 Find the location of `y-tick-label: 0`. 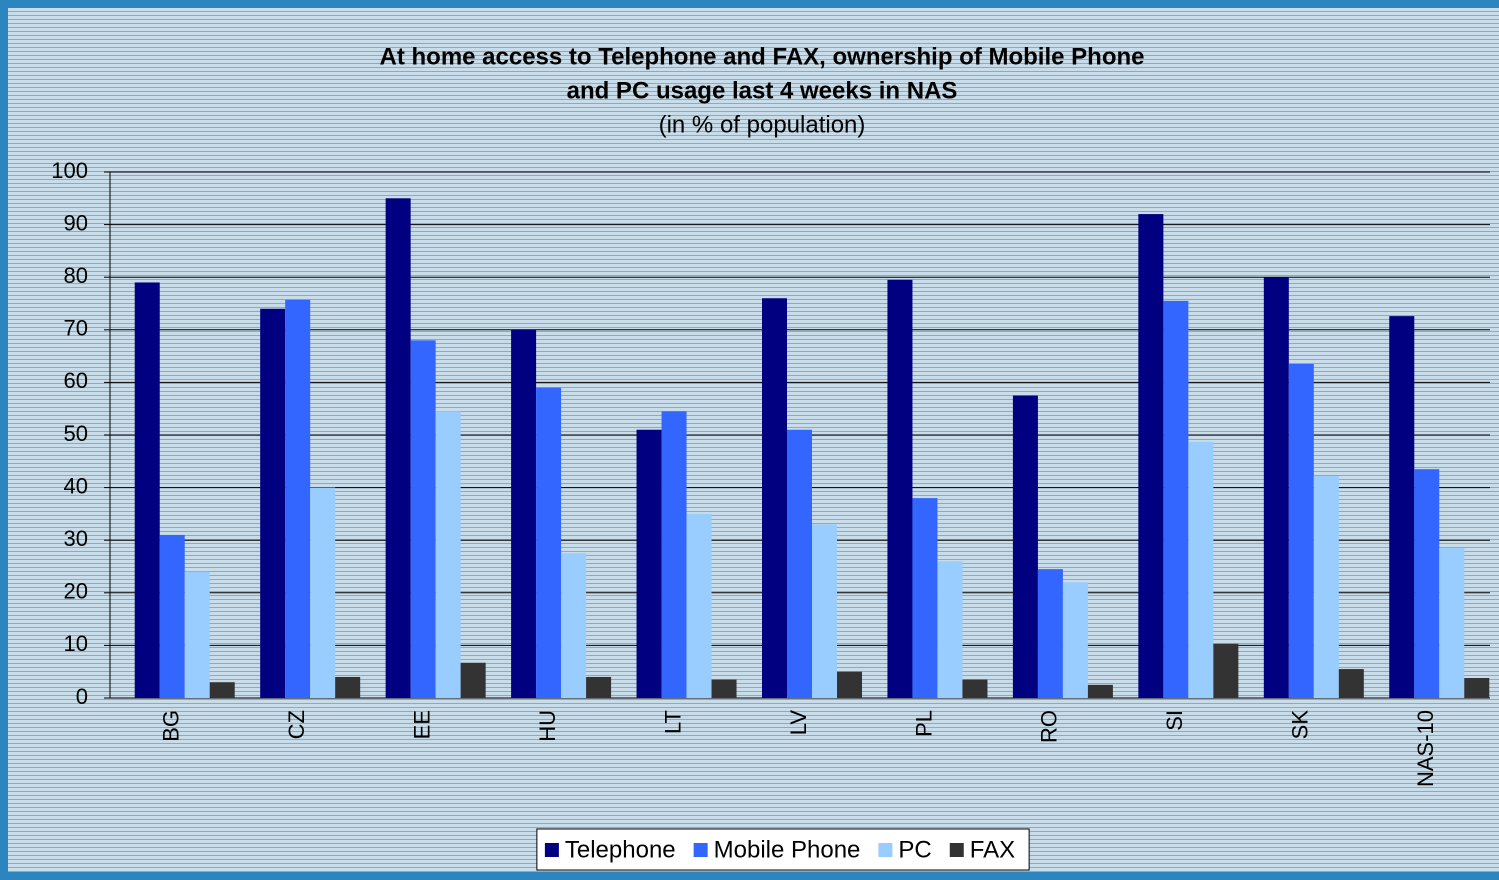

y-tick-label: 0 is located at coordinates (82, 696).